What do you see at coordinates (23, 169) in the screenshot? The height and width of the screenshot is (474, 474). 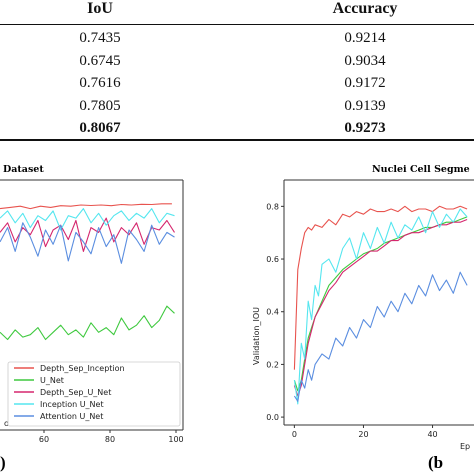 I see `chart-title: Dataset` at bounding box center [23, 169].